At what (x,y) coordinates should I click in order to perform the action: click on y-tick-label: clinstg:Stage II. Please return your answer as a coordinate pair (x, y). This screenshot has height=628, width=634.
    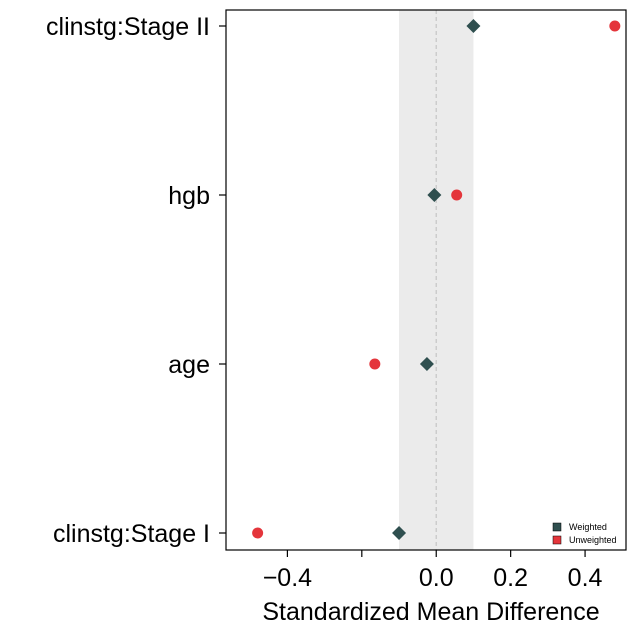
    Looking at the image, I should click on (128, 27).